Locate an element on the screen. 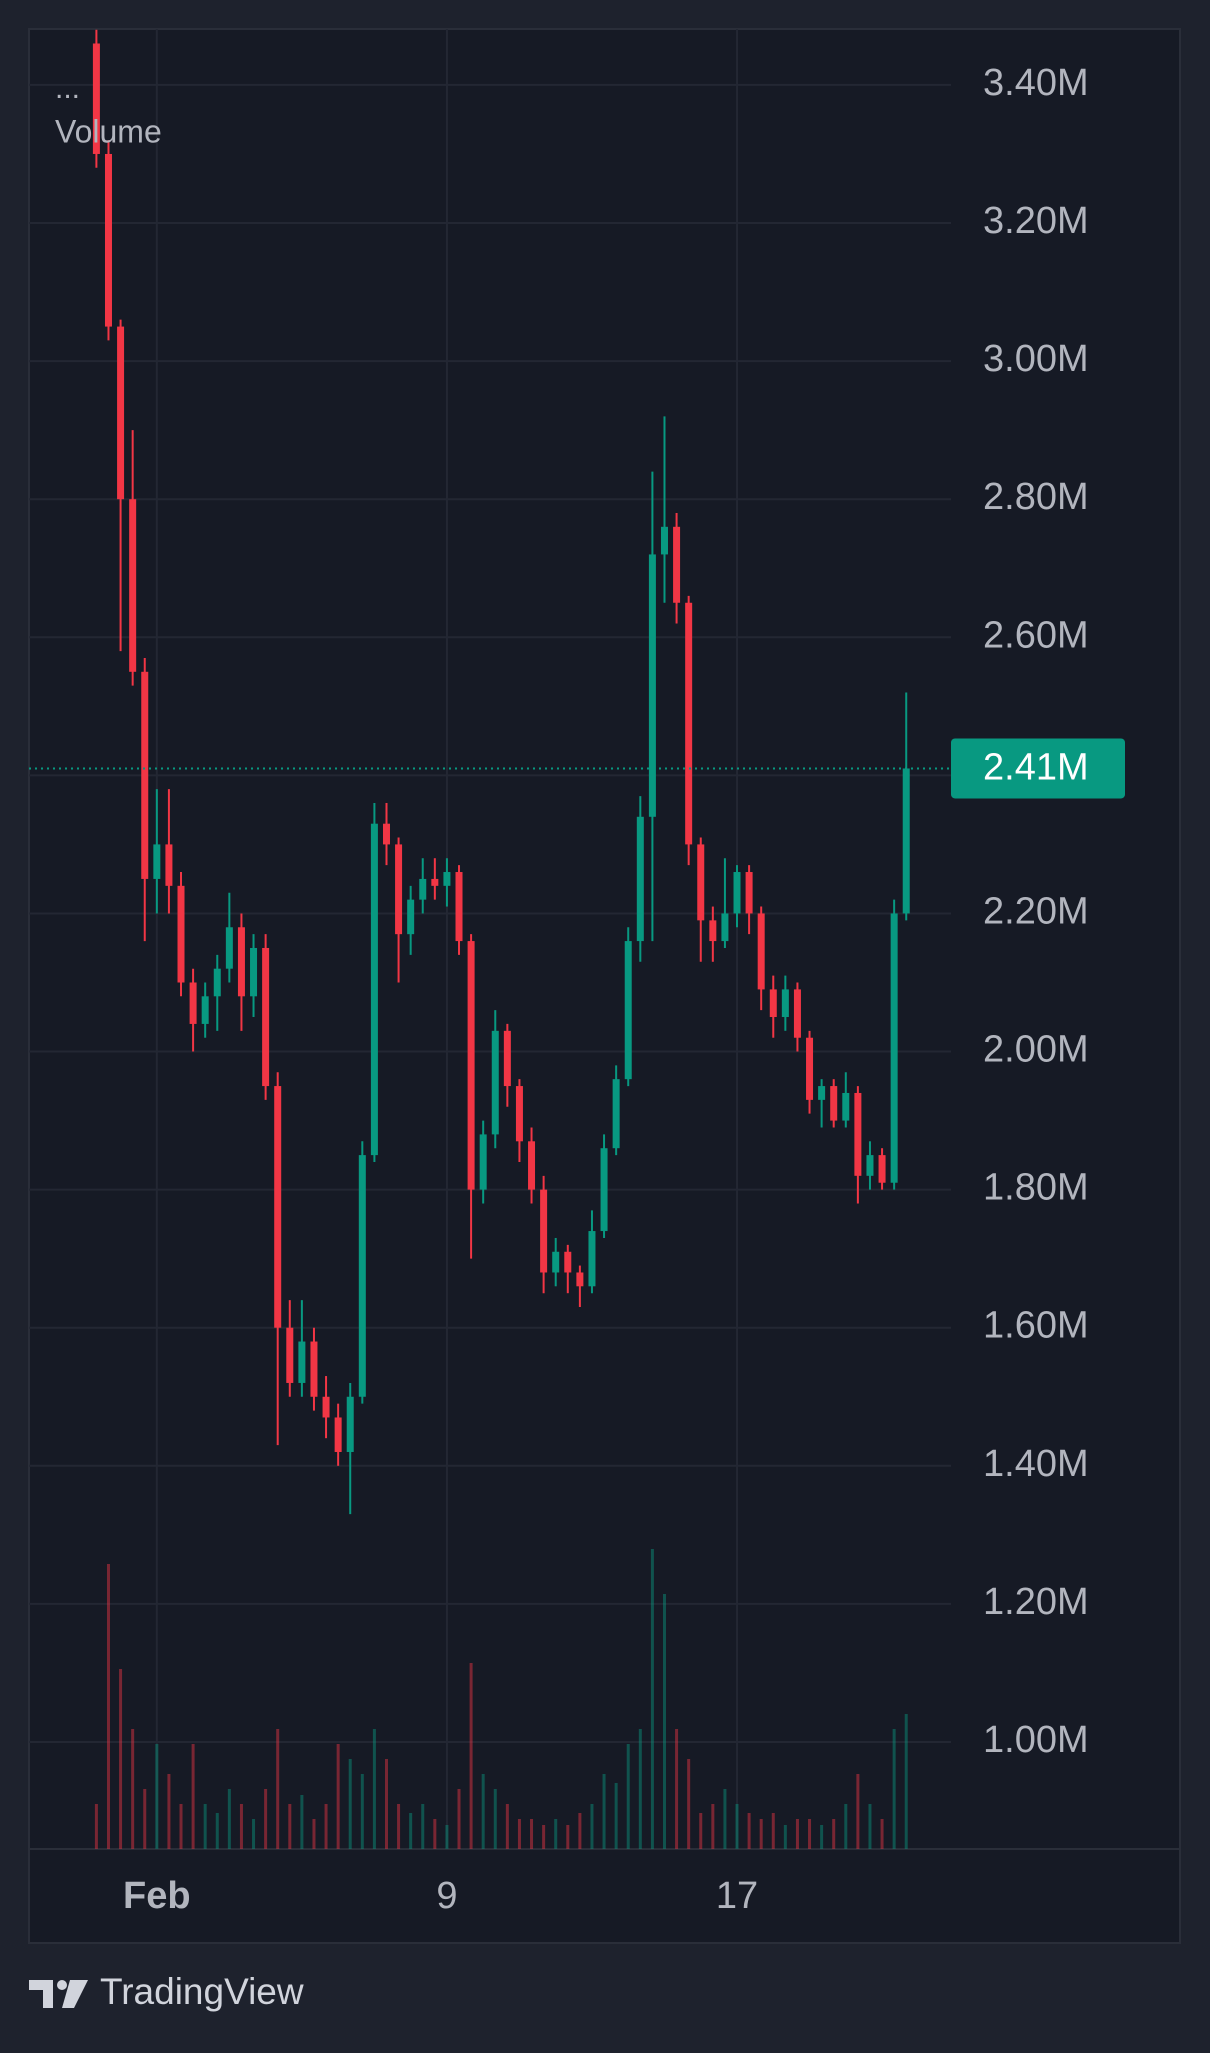 The height and width of the screenshot is (2053, 1210). brand-name: TradingView is located at coordinates (202, 1991).